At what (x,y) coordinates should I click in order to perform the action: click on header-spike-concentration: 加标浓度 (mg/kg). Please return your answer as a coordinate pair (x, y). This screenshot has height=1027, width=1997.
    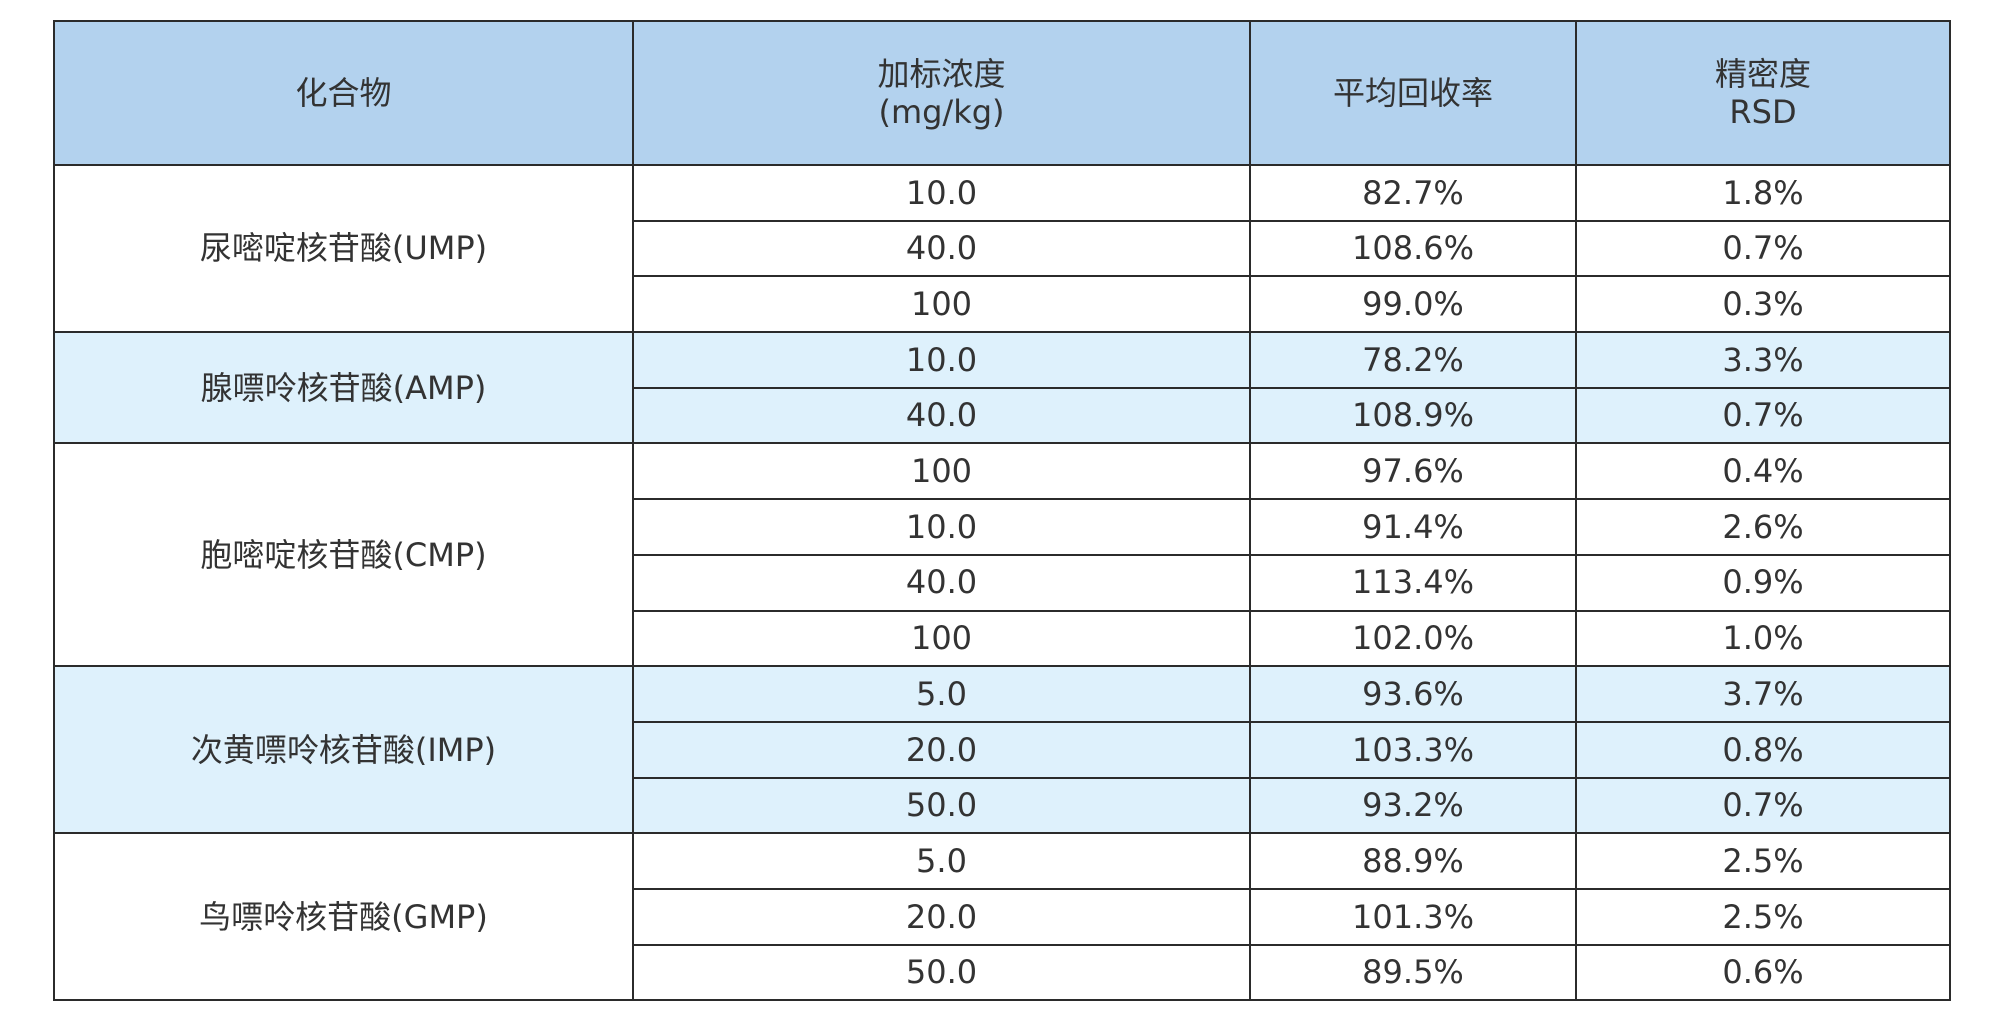
    Looking at the image, I should click on (941, 93).